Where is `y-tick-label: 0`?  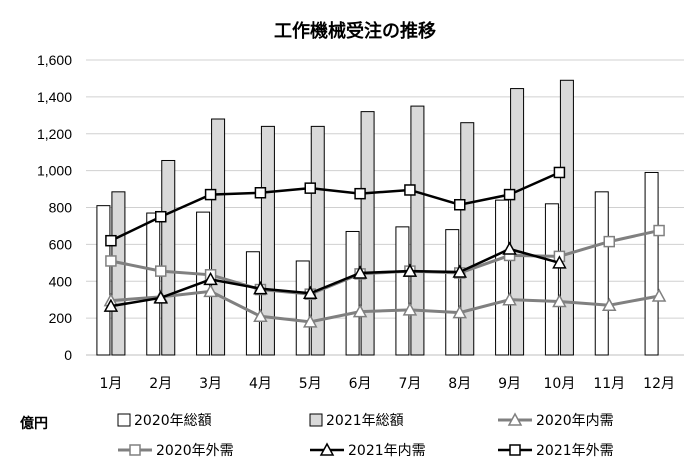
y-tick-label: 0 is located at coordinates (68, 355).